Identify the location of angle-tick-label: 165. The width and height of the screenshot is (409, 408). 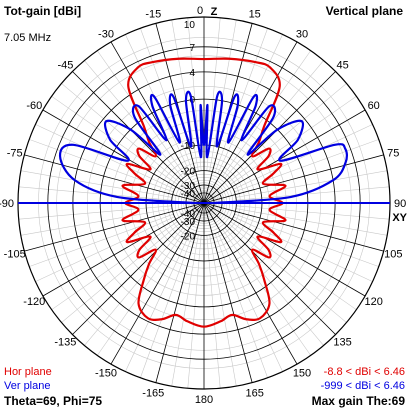
(255, 393).